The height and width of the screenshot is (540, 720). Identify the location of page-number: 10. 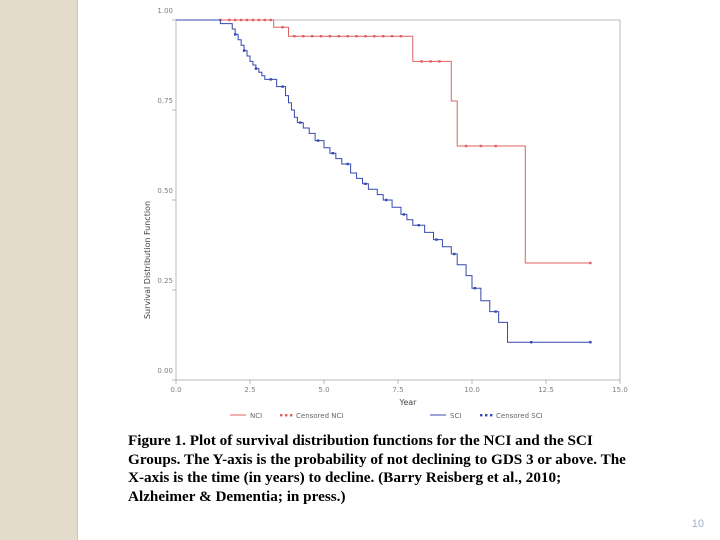
(697, 524).